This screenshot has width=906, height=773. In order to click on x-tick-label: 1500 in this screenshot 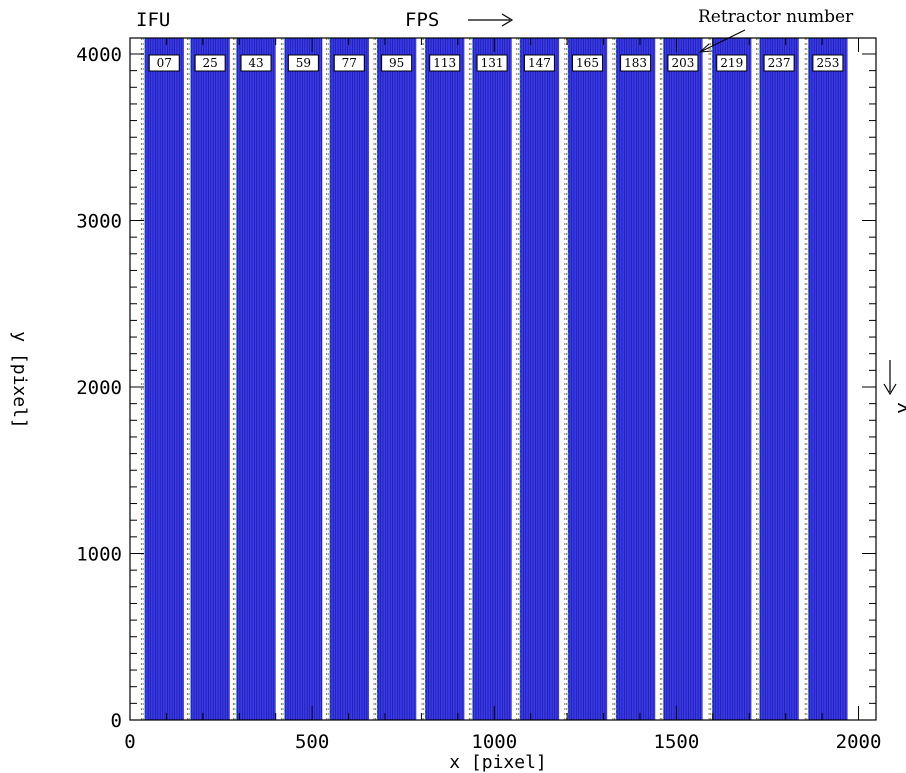, I will do `click(677, 742)`.